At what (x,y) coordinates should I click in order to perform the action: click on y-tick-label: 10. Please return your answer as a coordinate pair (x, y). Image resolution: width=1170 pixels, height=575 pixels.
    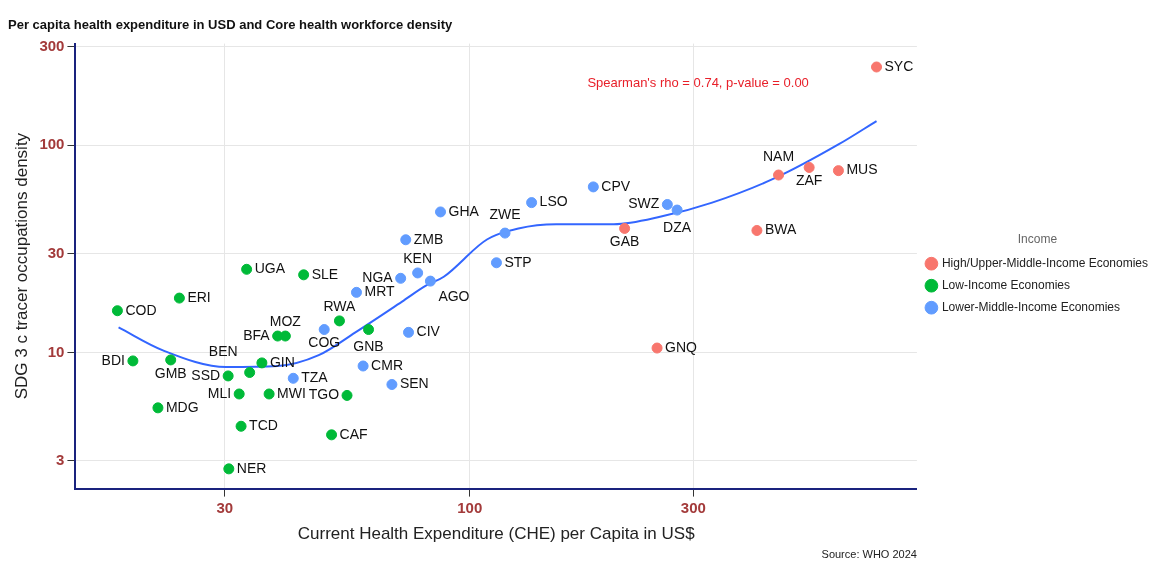
    Looking at the image, I should click on (56, 351).